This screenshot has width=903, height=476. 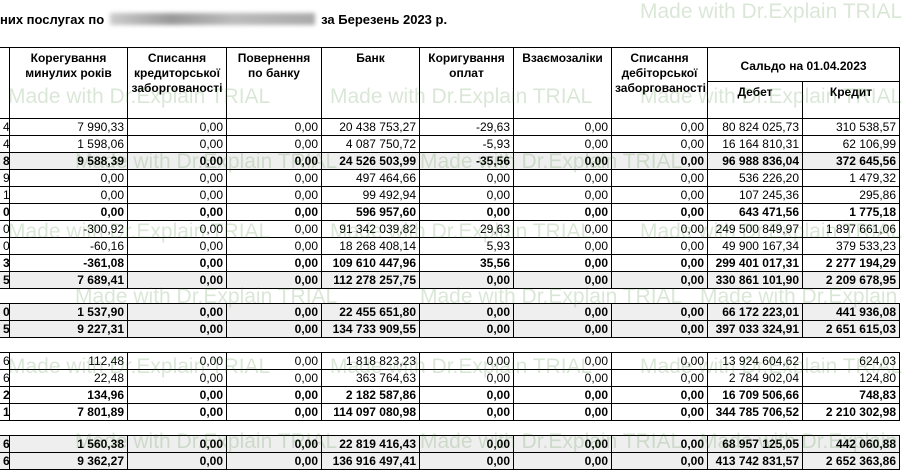 What do you see at coordinates (851, 246) in the screenshot?
I see `cell: 379 533,23` at bounding box center [851, 246].